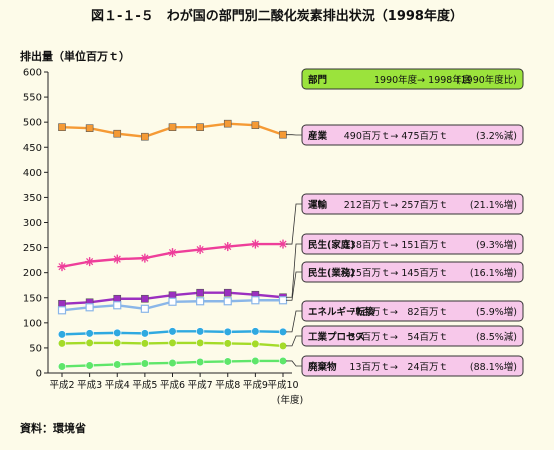 Image resolution: width=554 pixels, height=450 pixels. I want to click on callout-change-label: (21.1%増), so click(493, 205).